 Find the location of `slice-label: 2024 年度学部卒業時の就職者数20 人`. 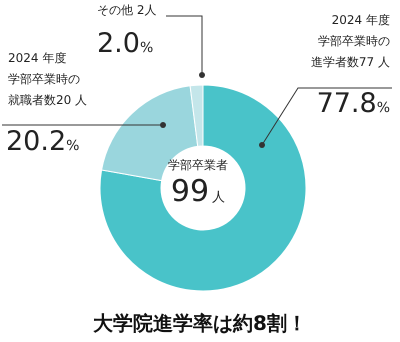

slice-label: 2024 年度学部卒業時の就職者数20 人 is located at coordinates (48, 79).